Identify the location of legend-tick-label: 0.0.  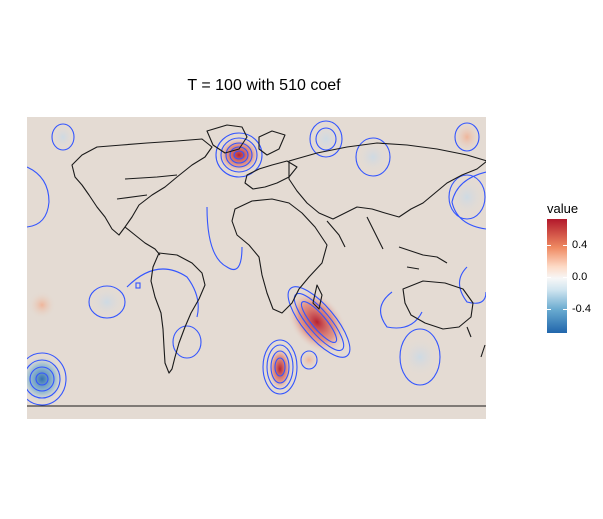
(580, 277).